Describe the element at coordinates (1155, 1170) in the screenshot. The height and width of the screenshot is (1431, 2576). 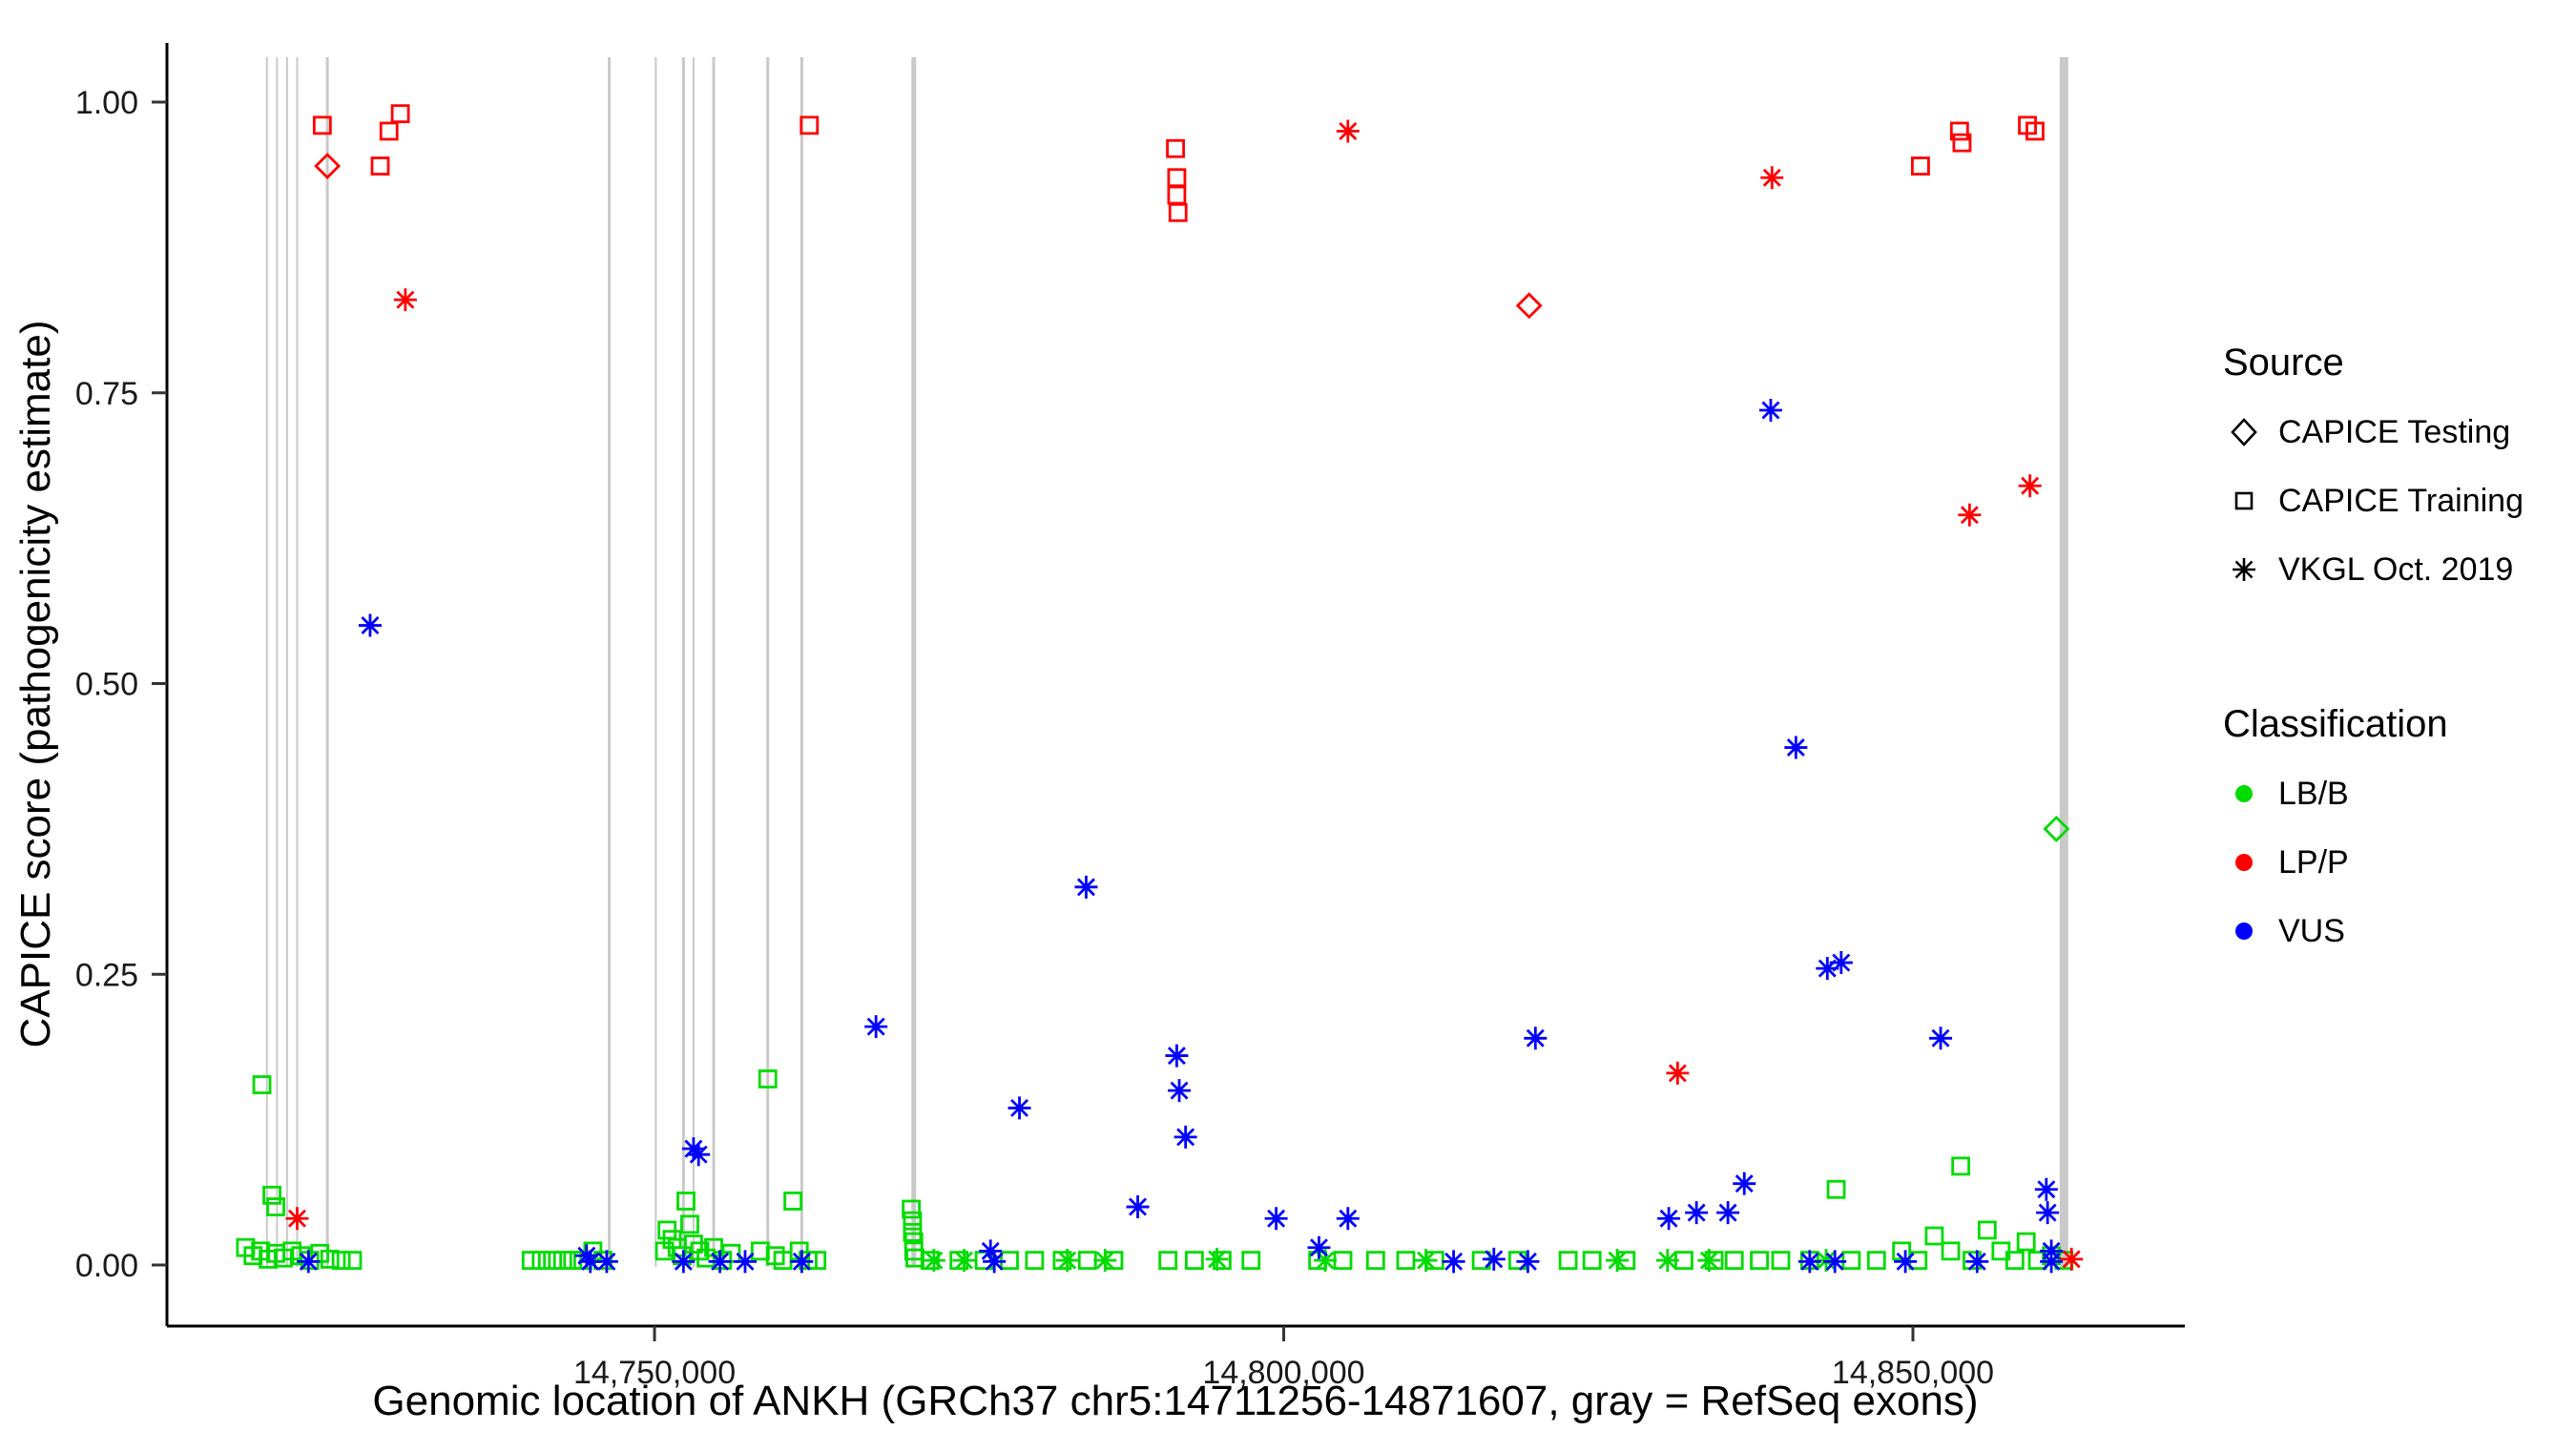
I see `series-training-lbb` at that location.